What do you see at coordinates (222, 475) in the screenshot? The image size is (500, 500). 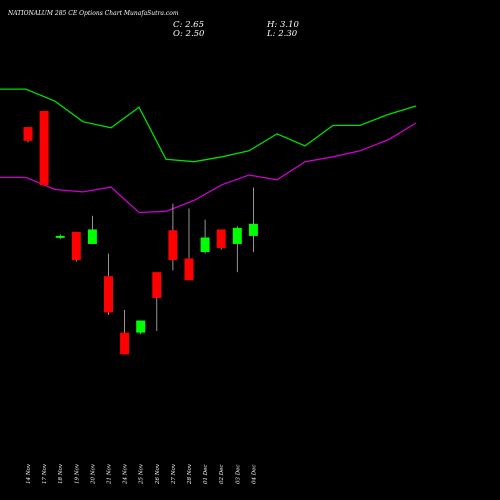 I see `x-tick-label: 02 Dec` at bounding box center [222, 475].